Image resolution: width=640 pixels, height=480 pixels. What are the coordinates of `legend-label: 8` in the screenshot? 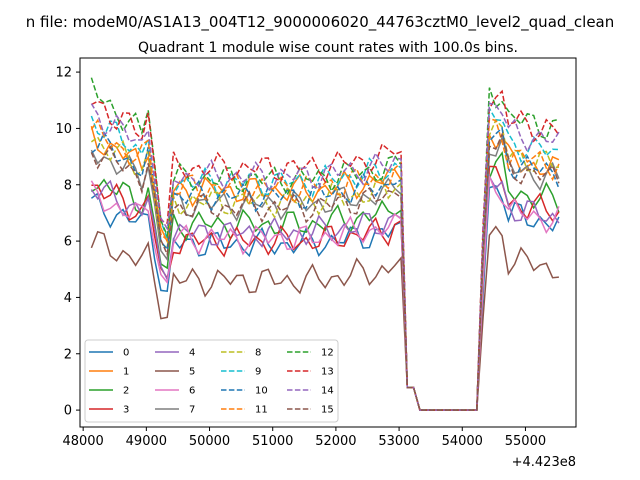 It's located at (258, 353).